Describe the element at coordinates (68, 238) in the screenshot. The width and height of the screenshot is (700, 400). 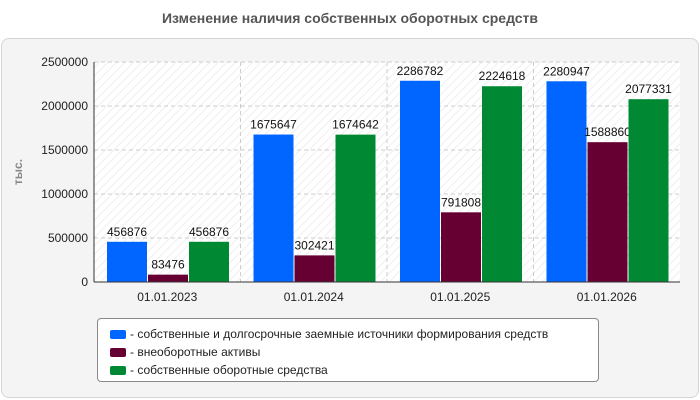
I see `y-tick-label: 500000` at that location.